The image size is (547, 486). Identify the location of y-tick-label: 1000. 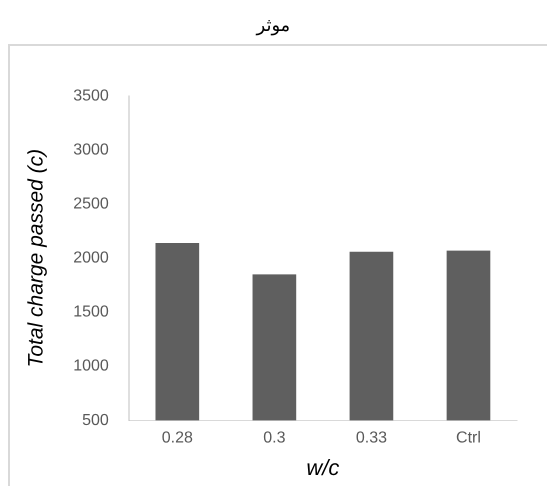
(91, 366).